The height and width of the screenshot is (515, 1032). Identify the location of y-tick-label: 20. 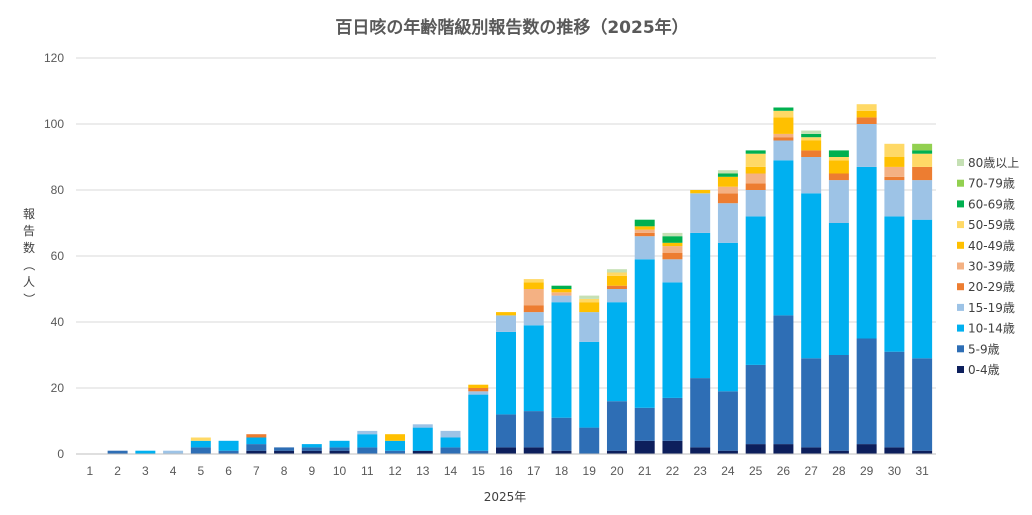
(58, 388).